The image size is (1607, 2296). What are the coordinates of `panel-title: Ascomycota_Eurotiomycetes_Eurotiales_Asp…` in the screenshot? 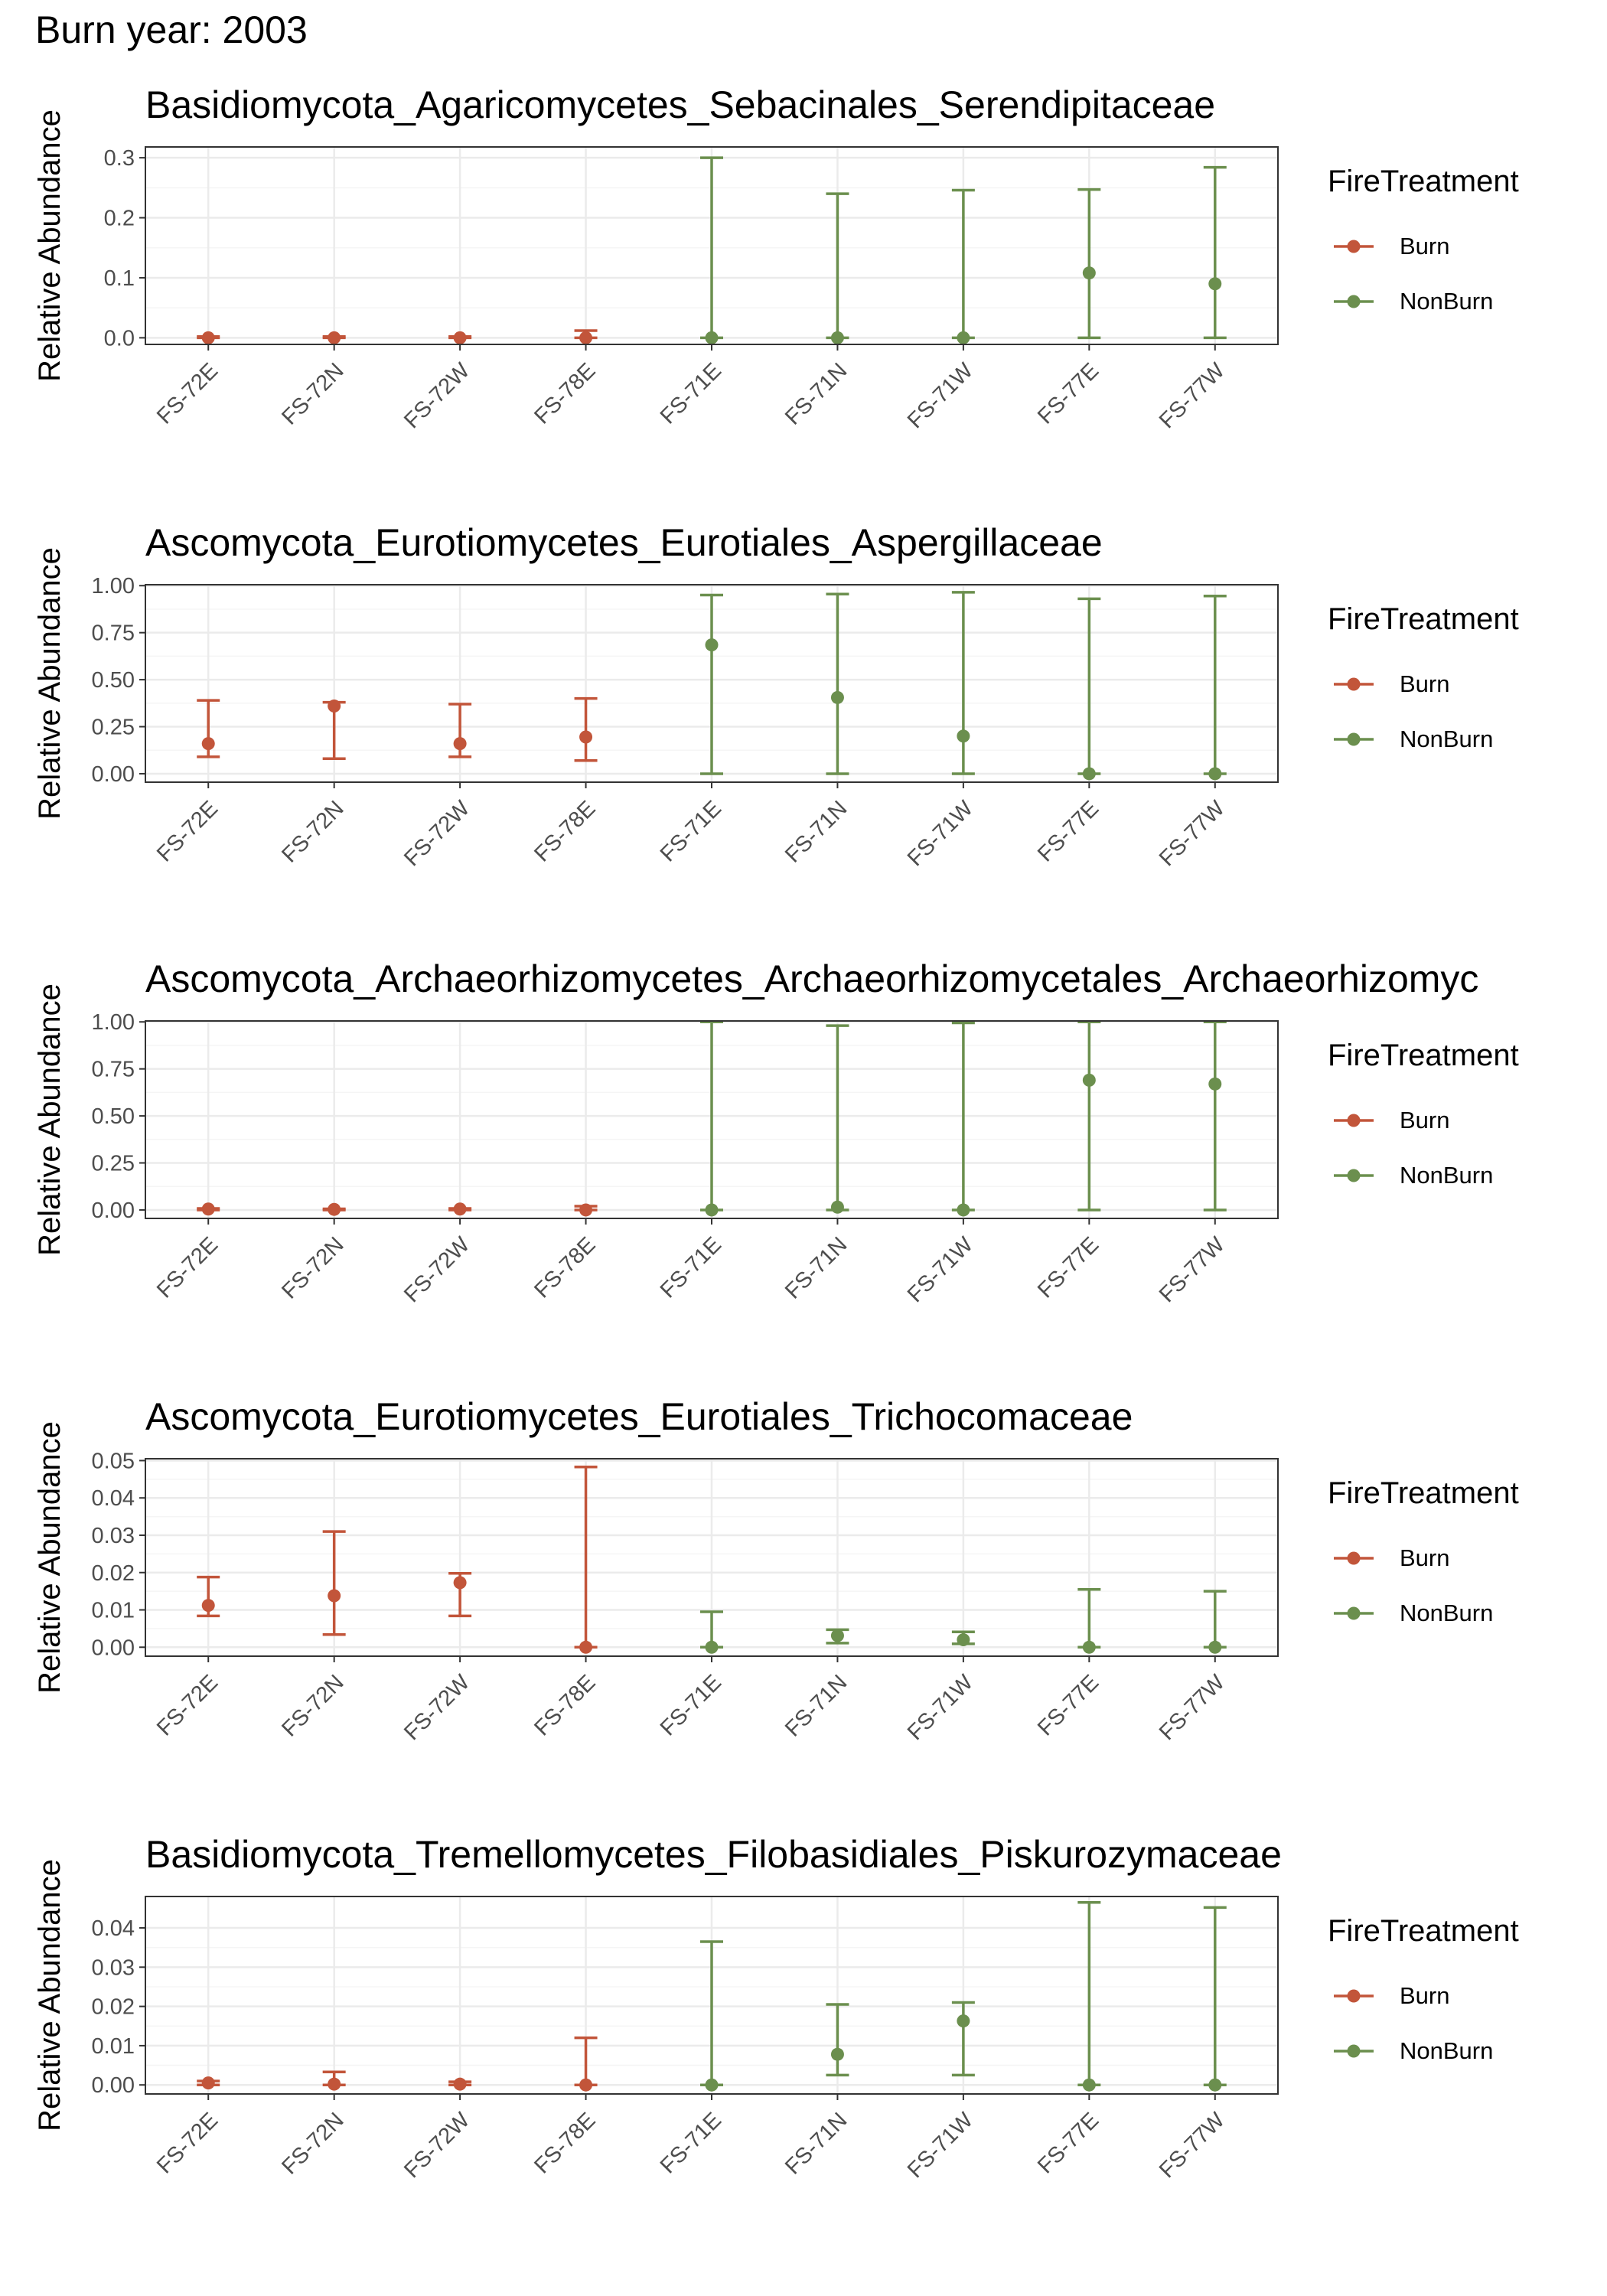 It's located at (624, 542).